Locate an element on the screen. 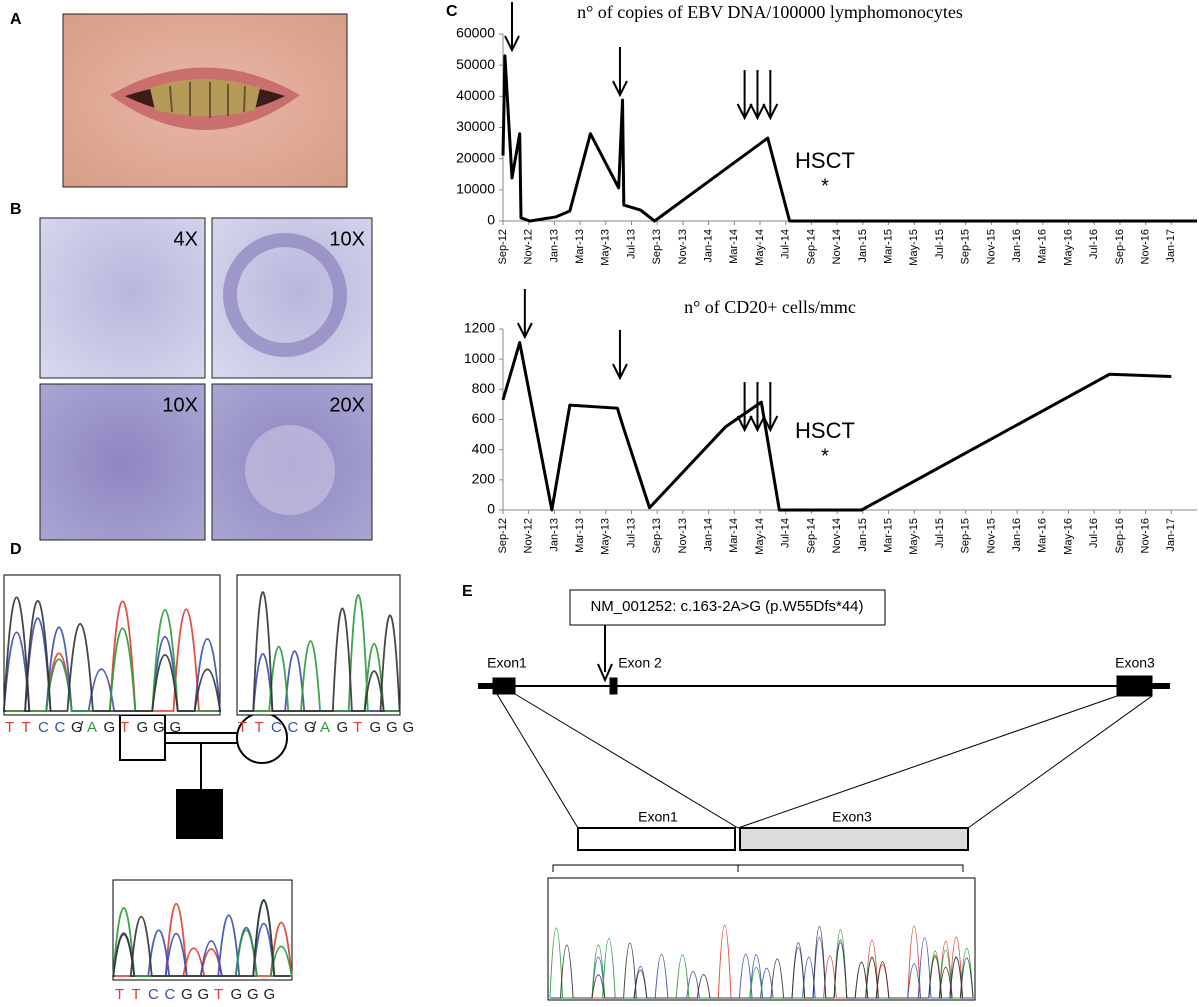 The image size is (1199, 1007). y-tick-label: 400 is located at coordinates (484, 448).